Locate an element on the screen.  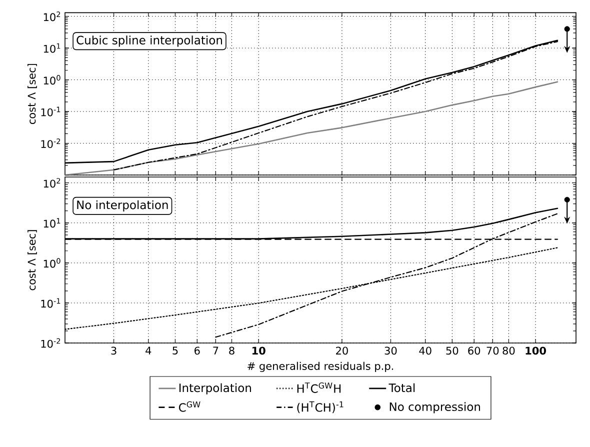
x-tick-label: 7 is located at coordinates (215, 350).